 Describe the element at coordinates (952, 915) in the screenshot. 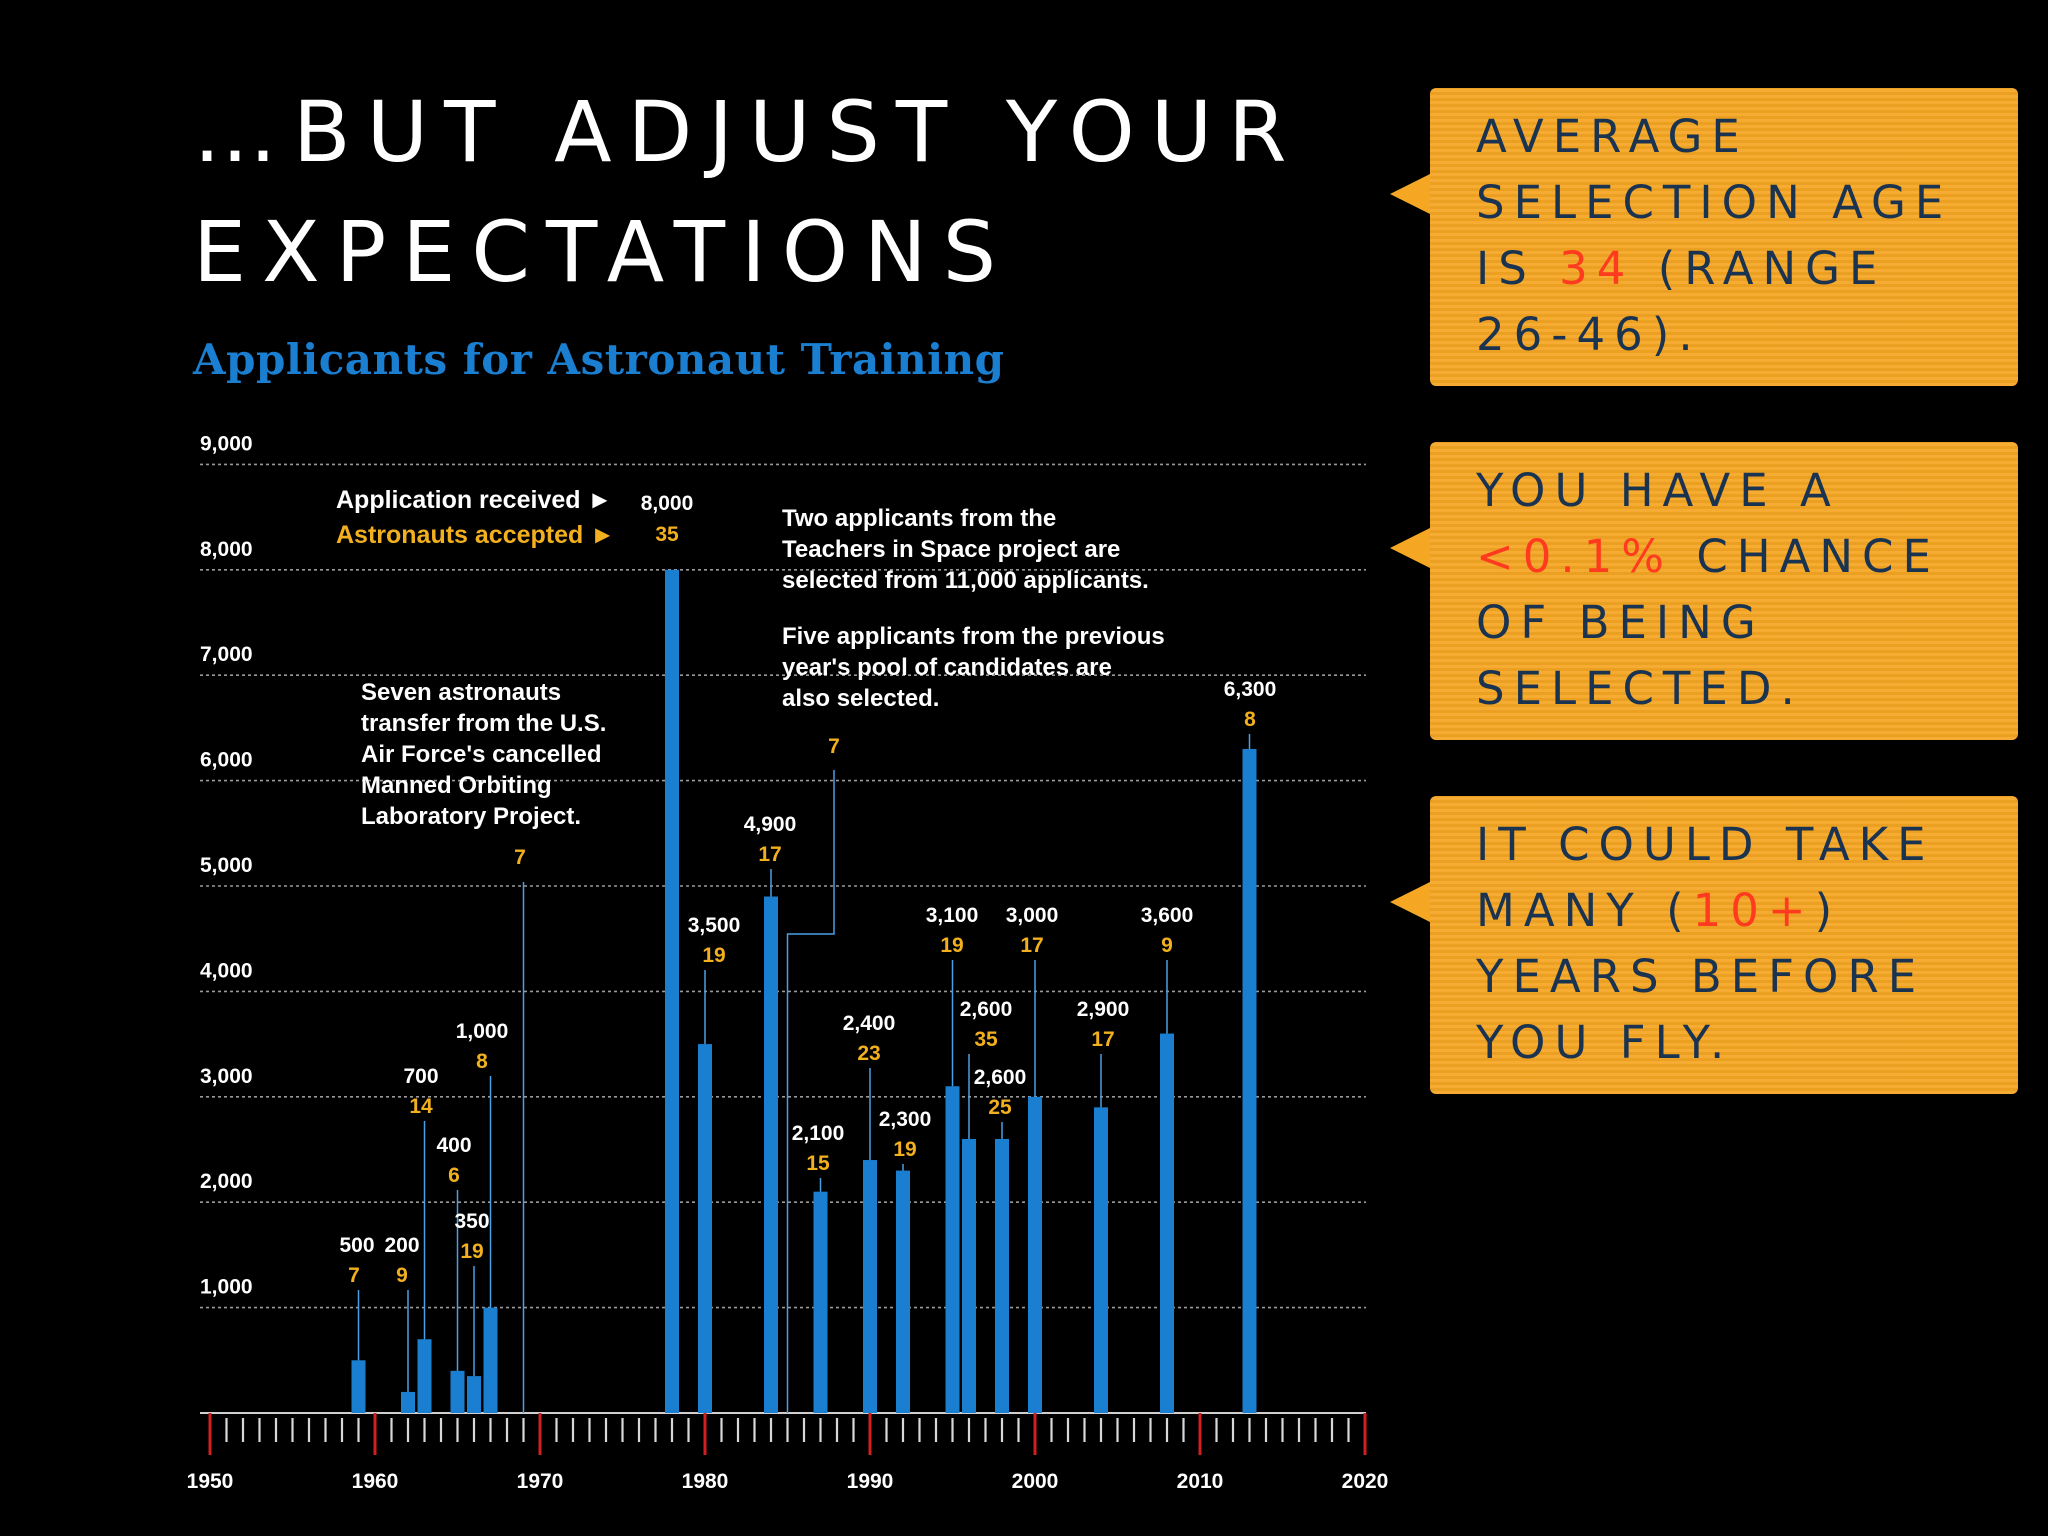

I see `bar-application-label: 3,100` at that location.